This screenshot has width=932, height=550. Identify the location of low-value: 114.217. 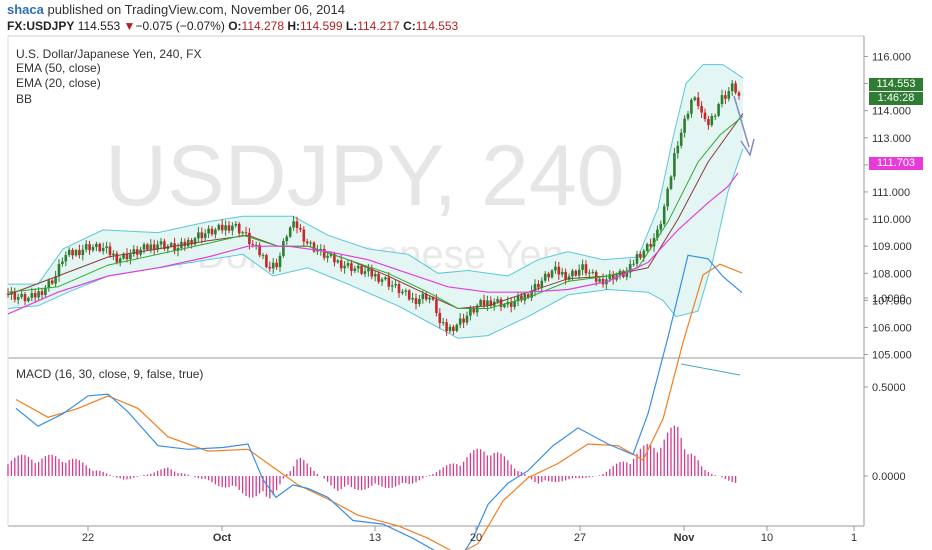
(378, 26).